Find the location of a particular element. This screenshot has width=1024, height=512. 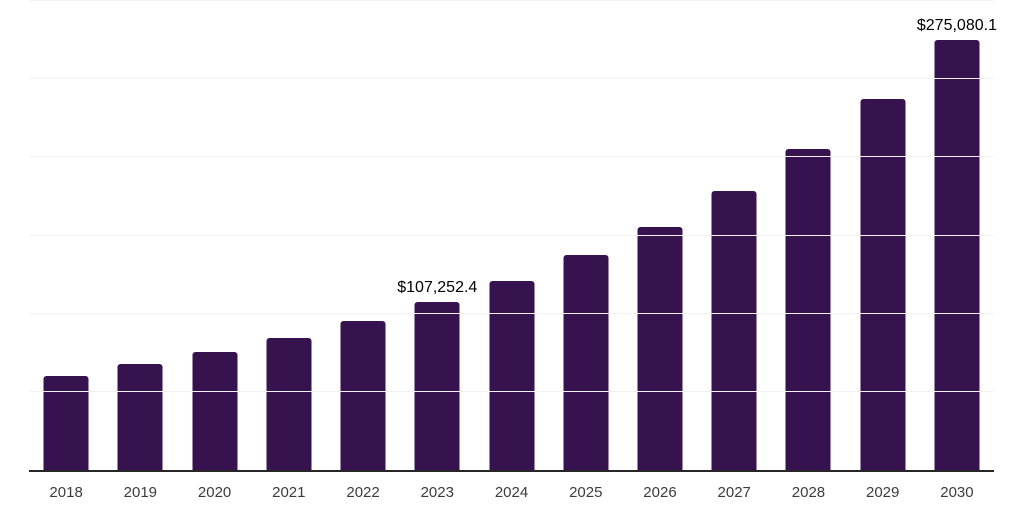

bar-2023: $107,252.4 is located at coordinates (437, 374).